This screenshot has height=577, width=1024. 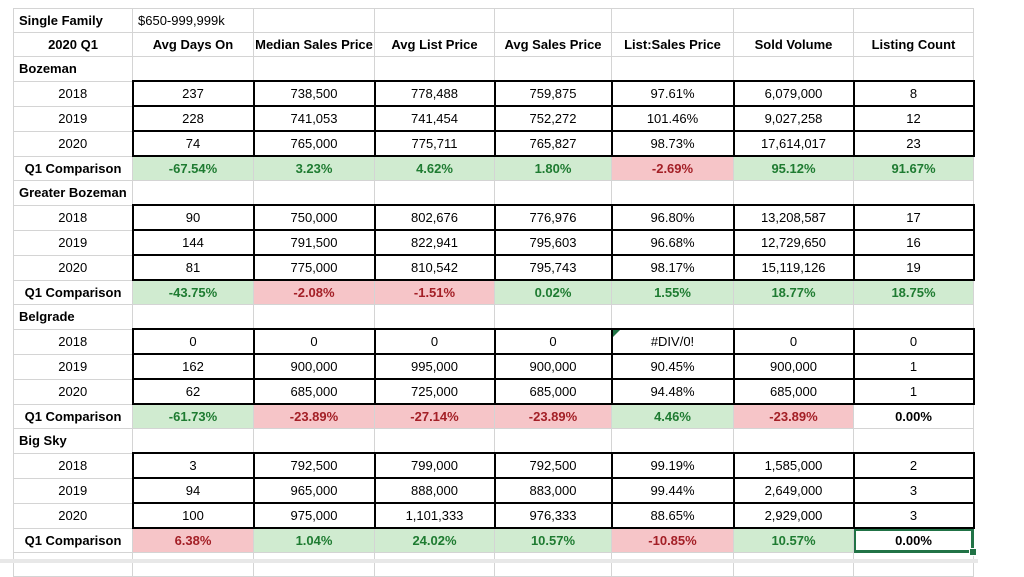 What do you see at coordinates (314, 267) in the screenshot?
I see `data-cell: 775,000` at bounding box center [314, 267].